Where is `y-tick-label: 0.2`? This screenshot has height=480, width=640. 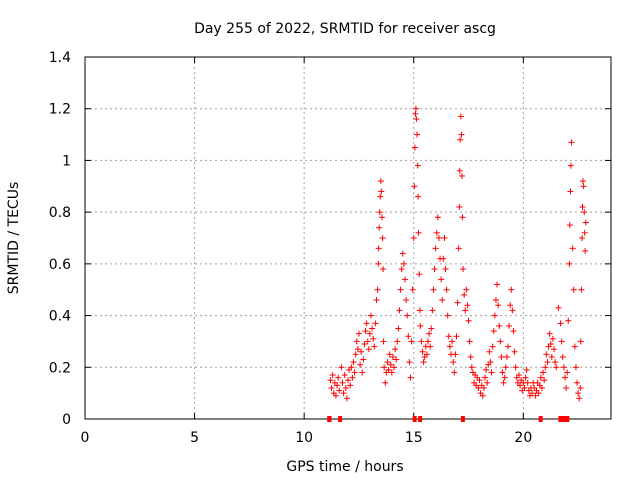
y-tick-label: 0.2 is located at coordinates (60, 368).